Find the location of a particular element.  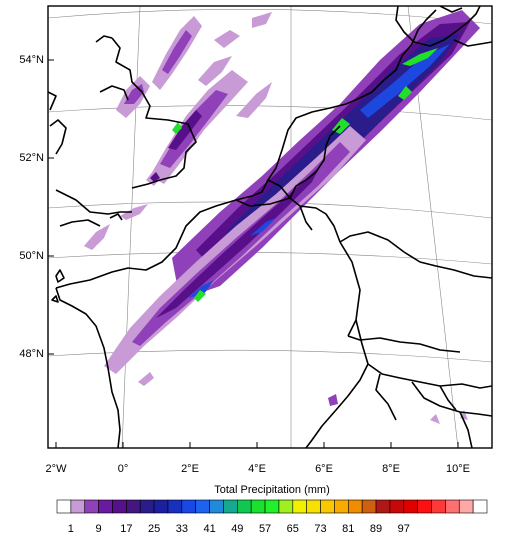

lon-label-6e: 6°E is located at coordinates (324, 469).